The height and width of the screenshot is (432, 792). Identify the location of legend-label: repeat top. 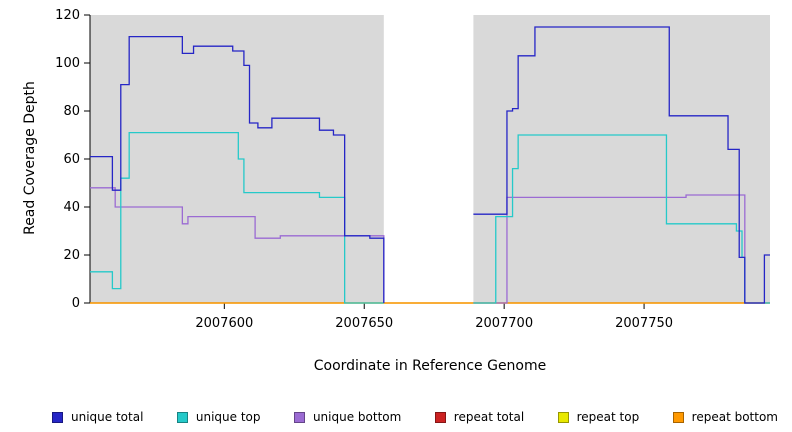
(608, 417).